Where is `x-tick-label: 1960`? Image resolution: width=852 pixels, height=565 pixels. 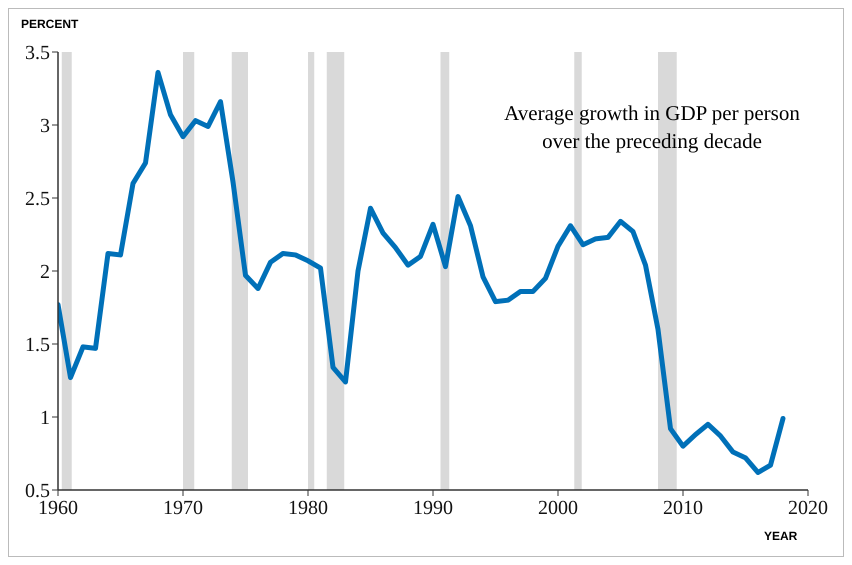
x-tick-label: 1960 is located at coordinates (58, 508).